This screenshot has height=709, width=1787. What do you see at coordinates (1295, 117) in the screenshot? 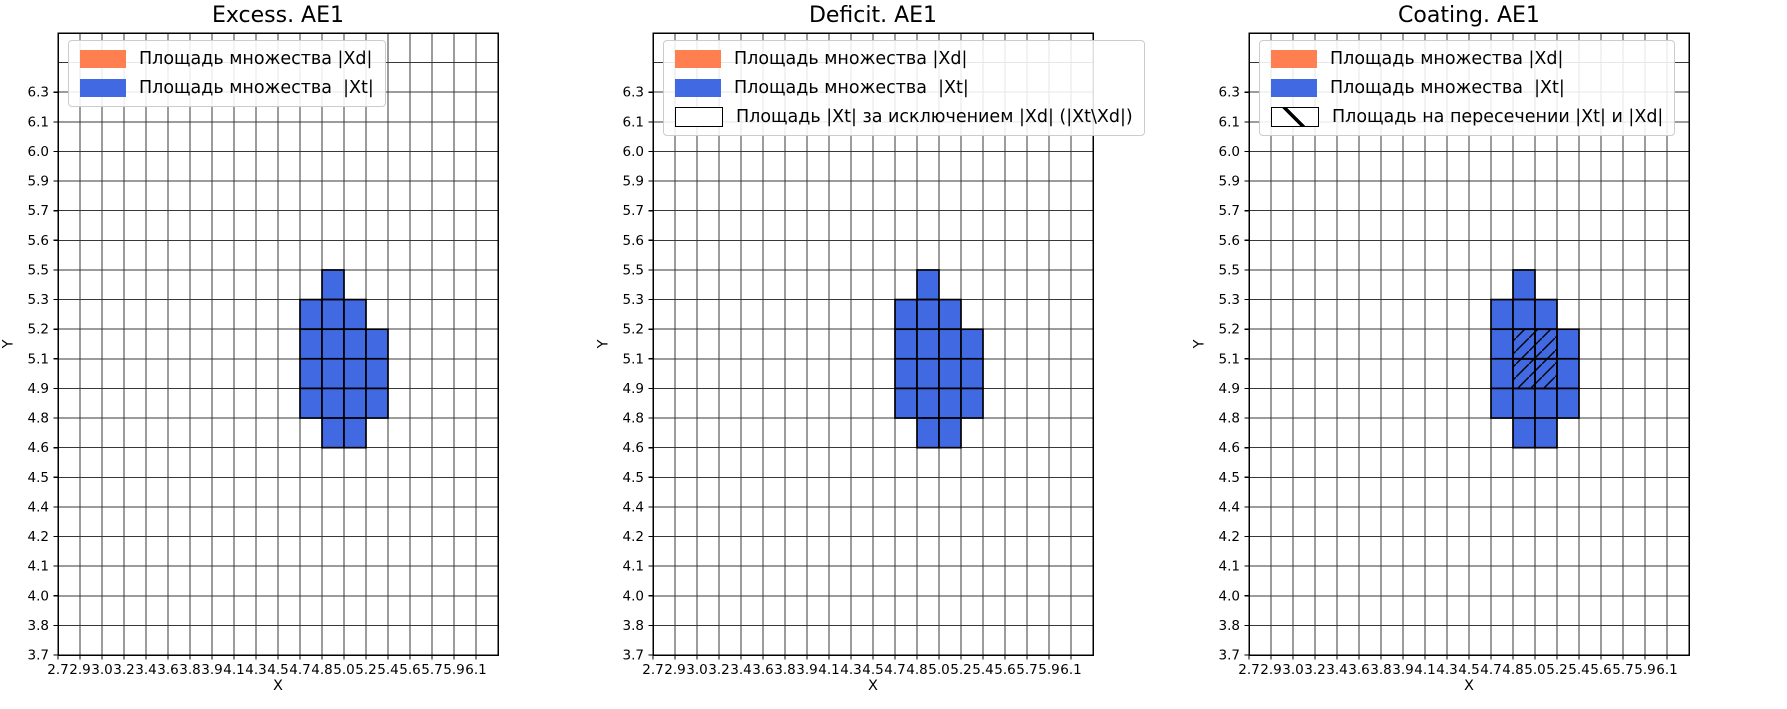
I see `legend-swatch-hatch` at bounding box center [1295, 117].